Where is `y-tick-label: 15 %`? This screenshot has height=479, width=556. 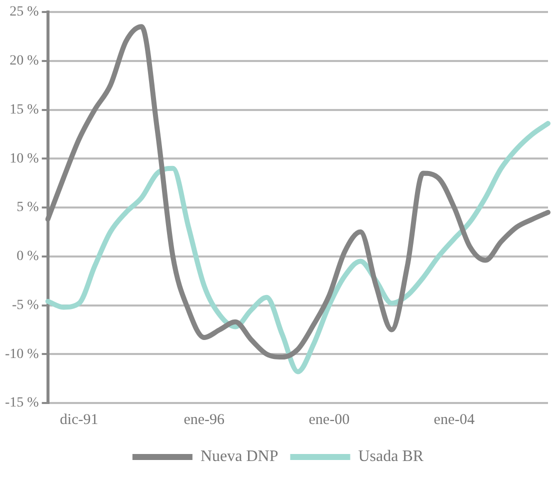
y-tick-label: 15 % is located at coordinates (25, 110).